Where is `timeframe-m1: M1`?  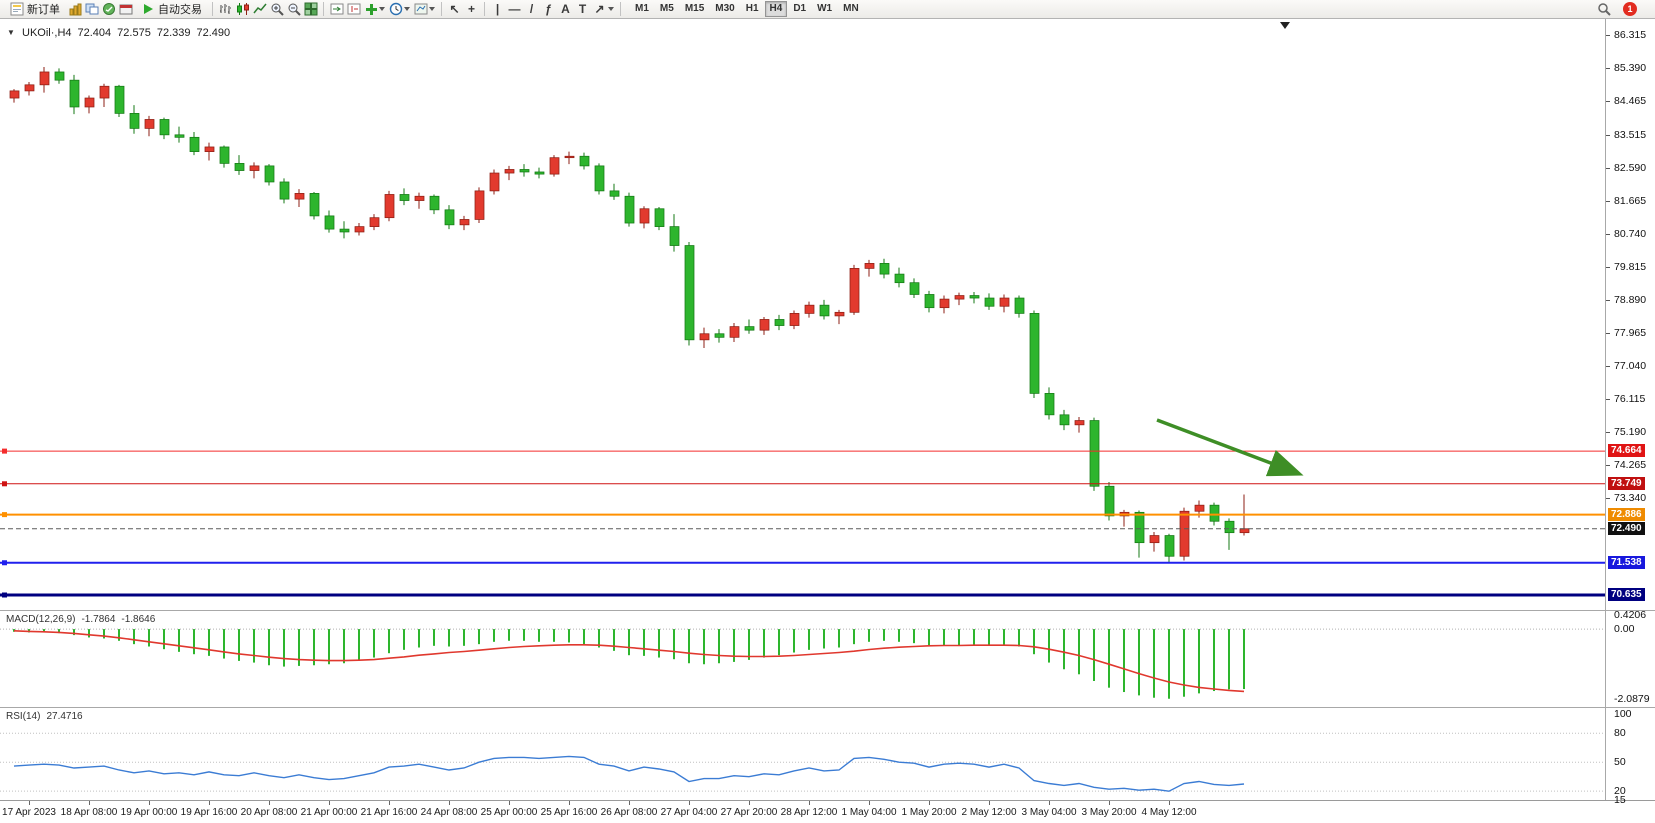 timeframe-m1: M1 is located at coordinates (642, 9).